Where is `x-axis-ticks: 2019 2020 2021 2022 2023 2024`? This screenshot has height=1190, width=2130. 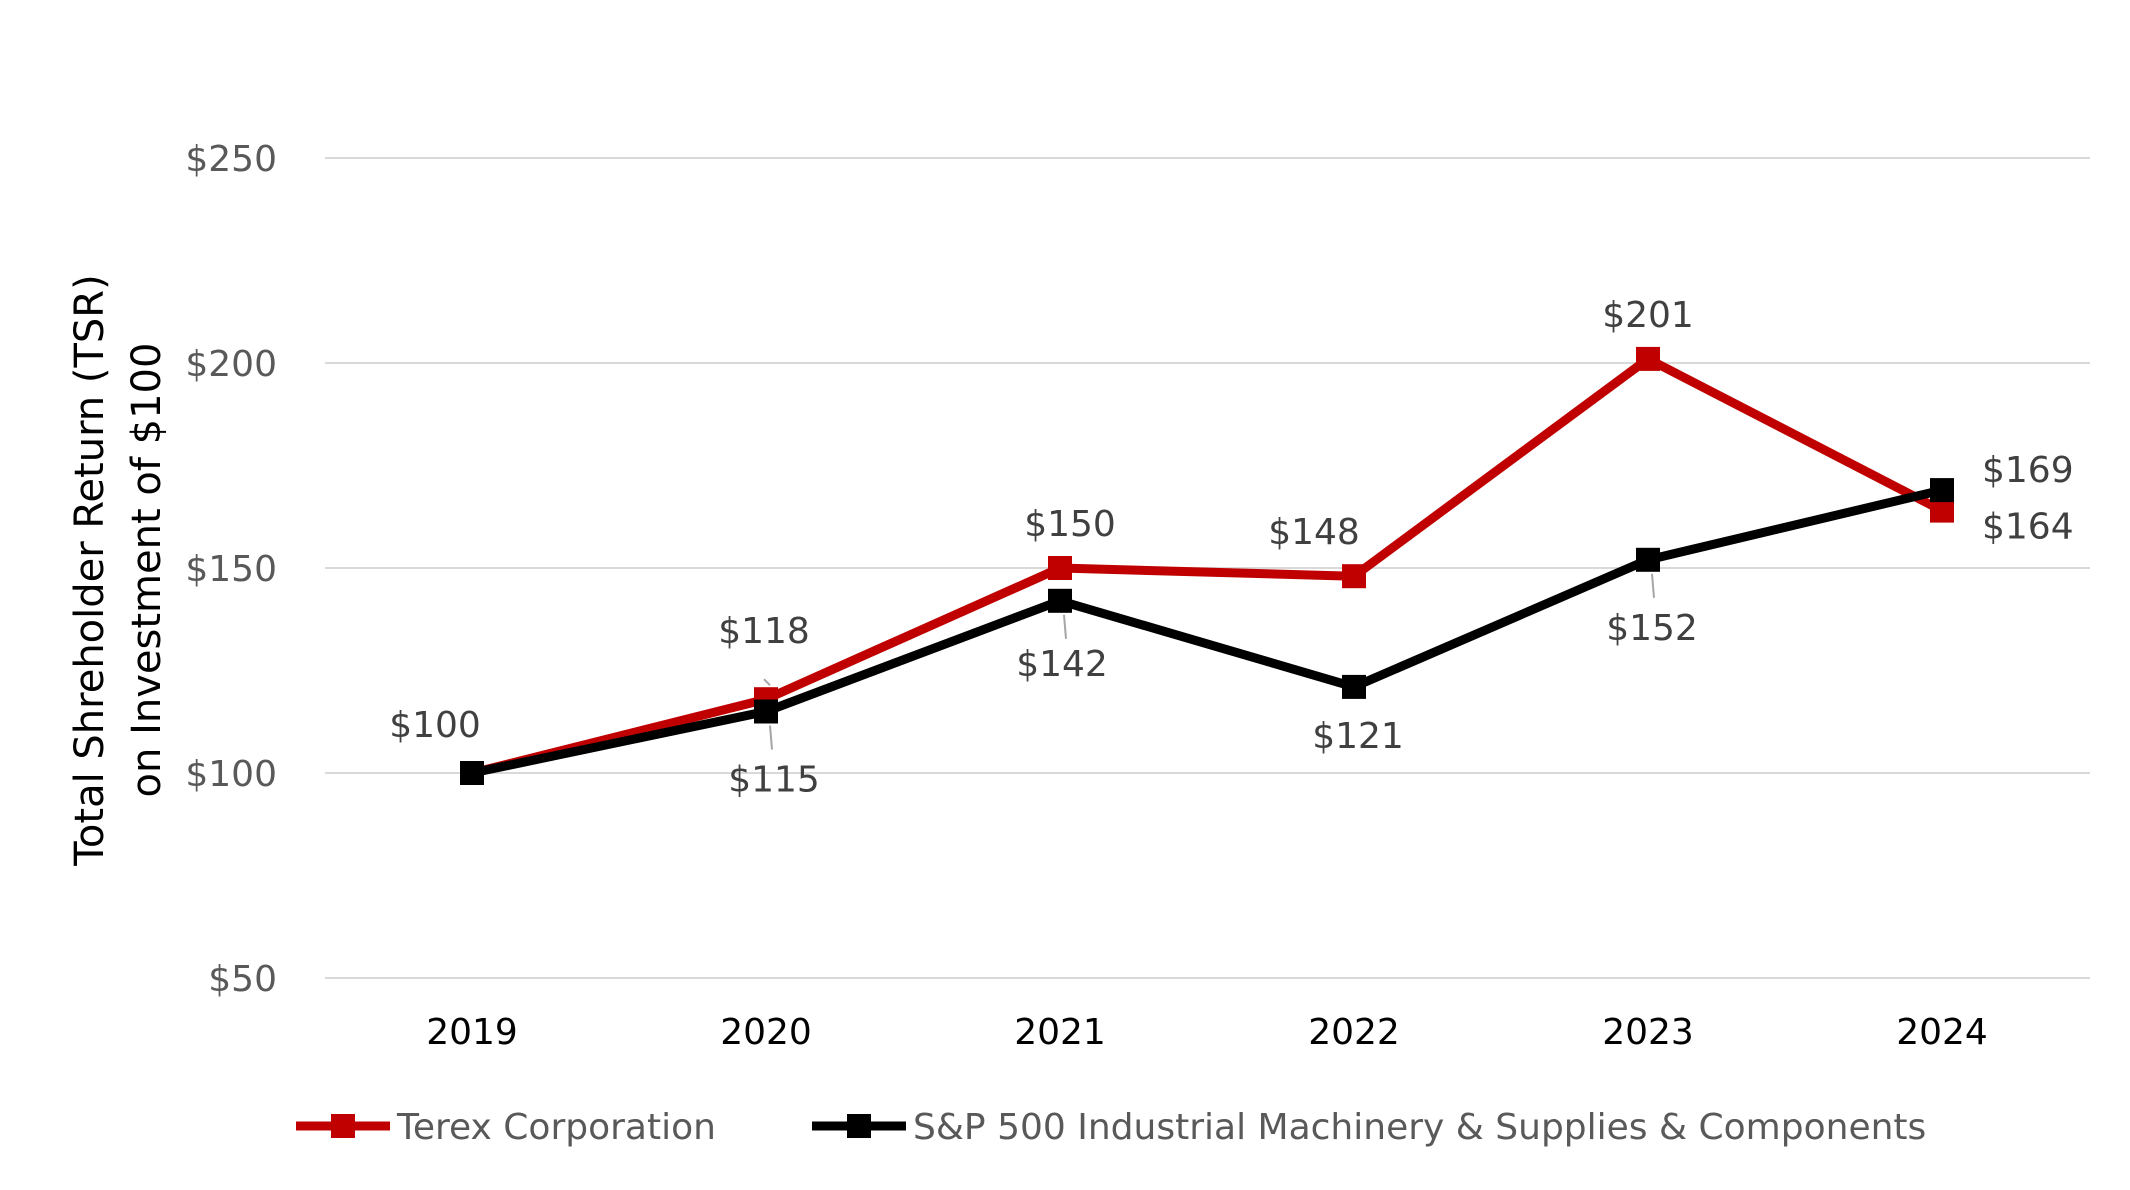
x-axis-ticks: 2019 2020 2021 2022 2023 2024 is located at coordinates (1207, 1032).